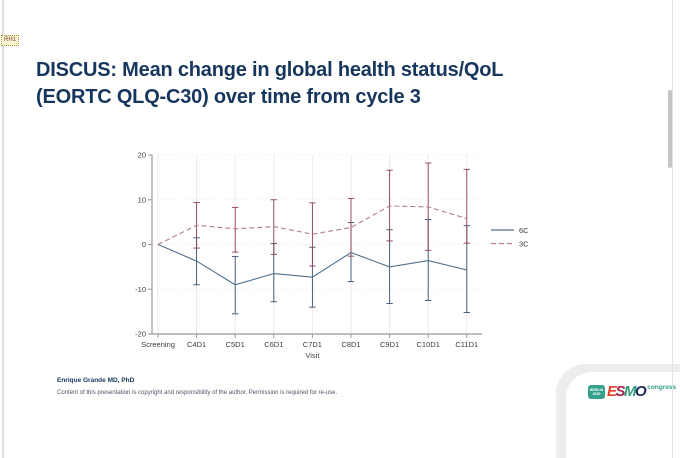 The image size is (680, 458). What do you see at coordinates (142, 155) in the screenshot?
I see `svg-text: 20` at bounding box center [142, 155].